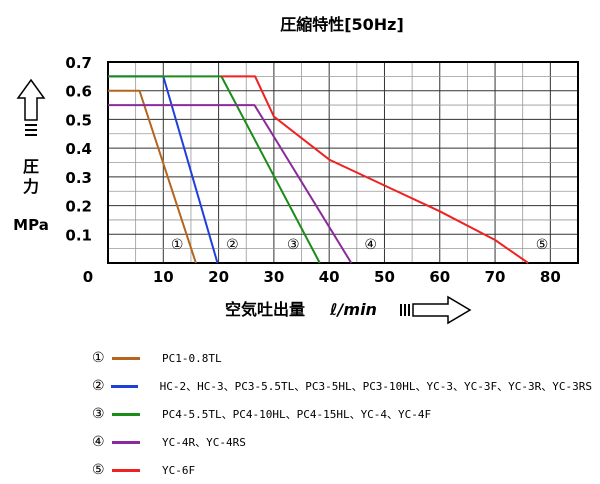 The height and width of the screenshot is (484, 600). I want to click on legend-marker: ④, so click(98, 442).